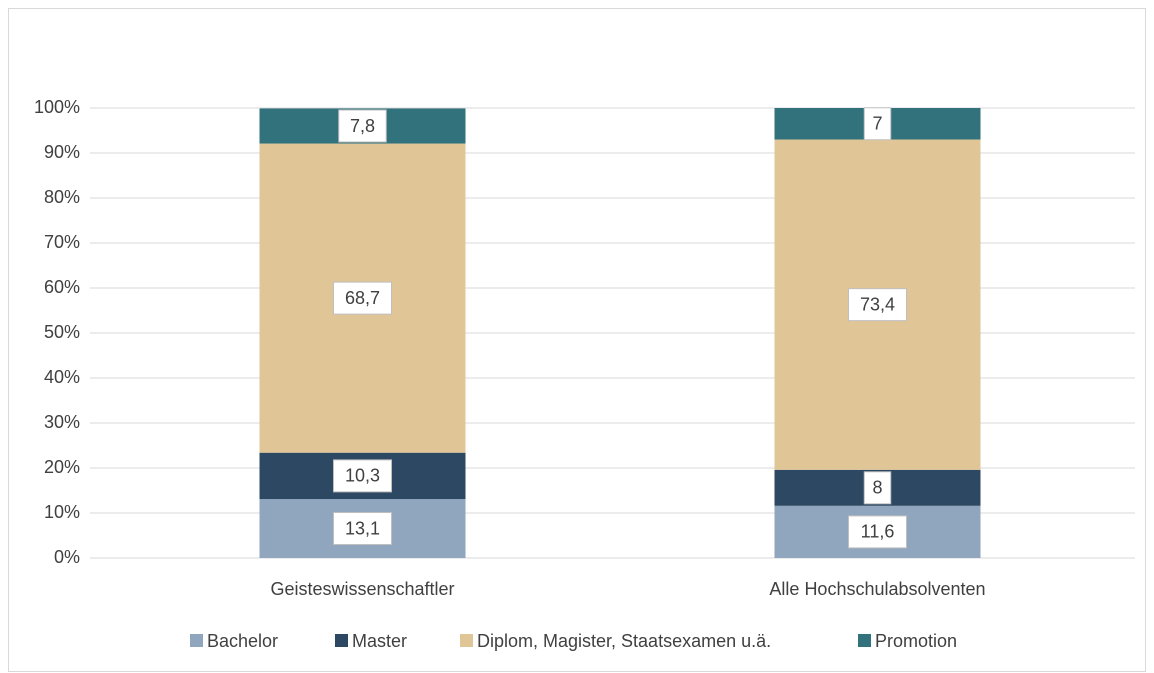  I want to click on data-label: 73,4, so click(877, 304).